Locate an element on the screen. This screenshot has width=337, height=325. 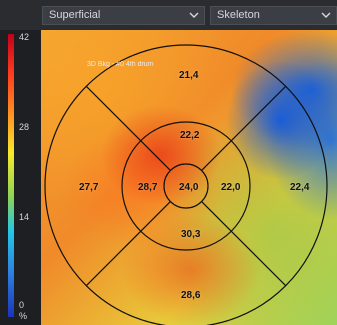
divider-top-right is located at coordinates (244, 128).